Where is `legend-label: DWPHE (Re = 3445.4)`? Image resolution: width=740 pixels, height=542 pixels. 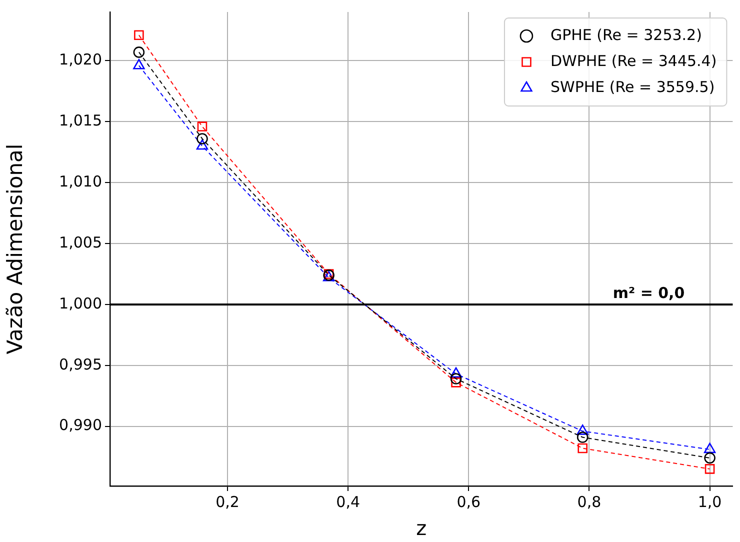 legend-label: DWPHE (Re = 3445.4) is located at coordinates (633, 61).